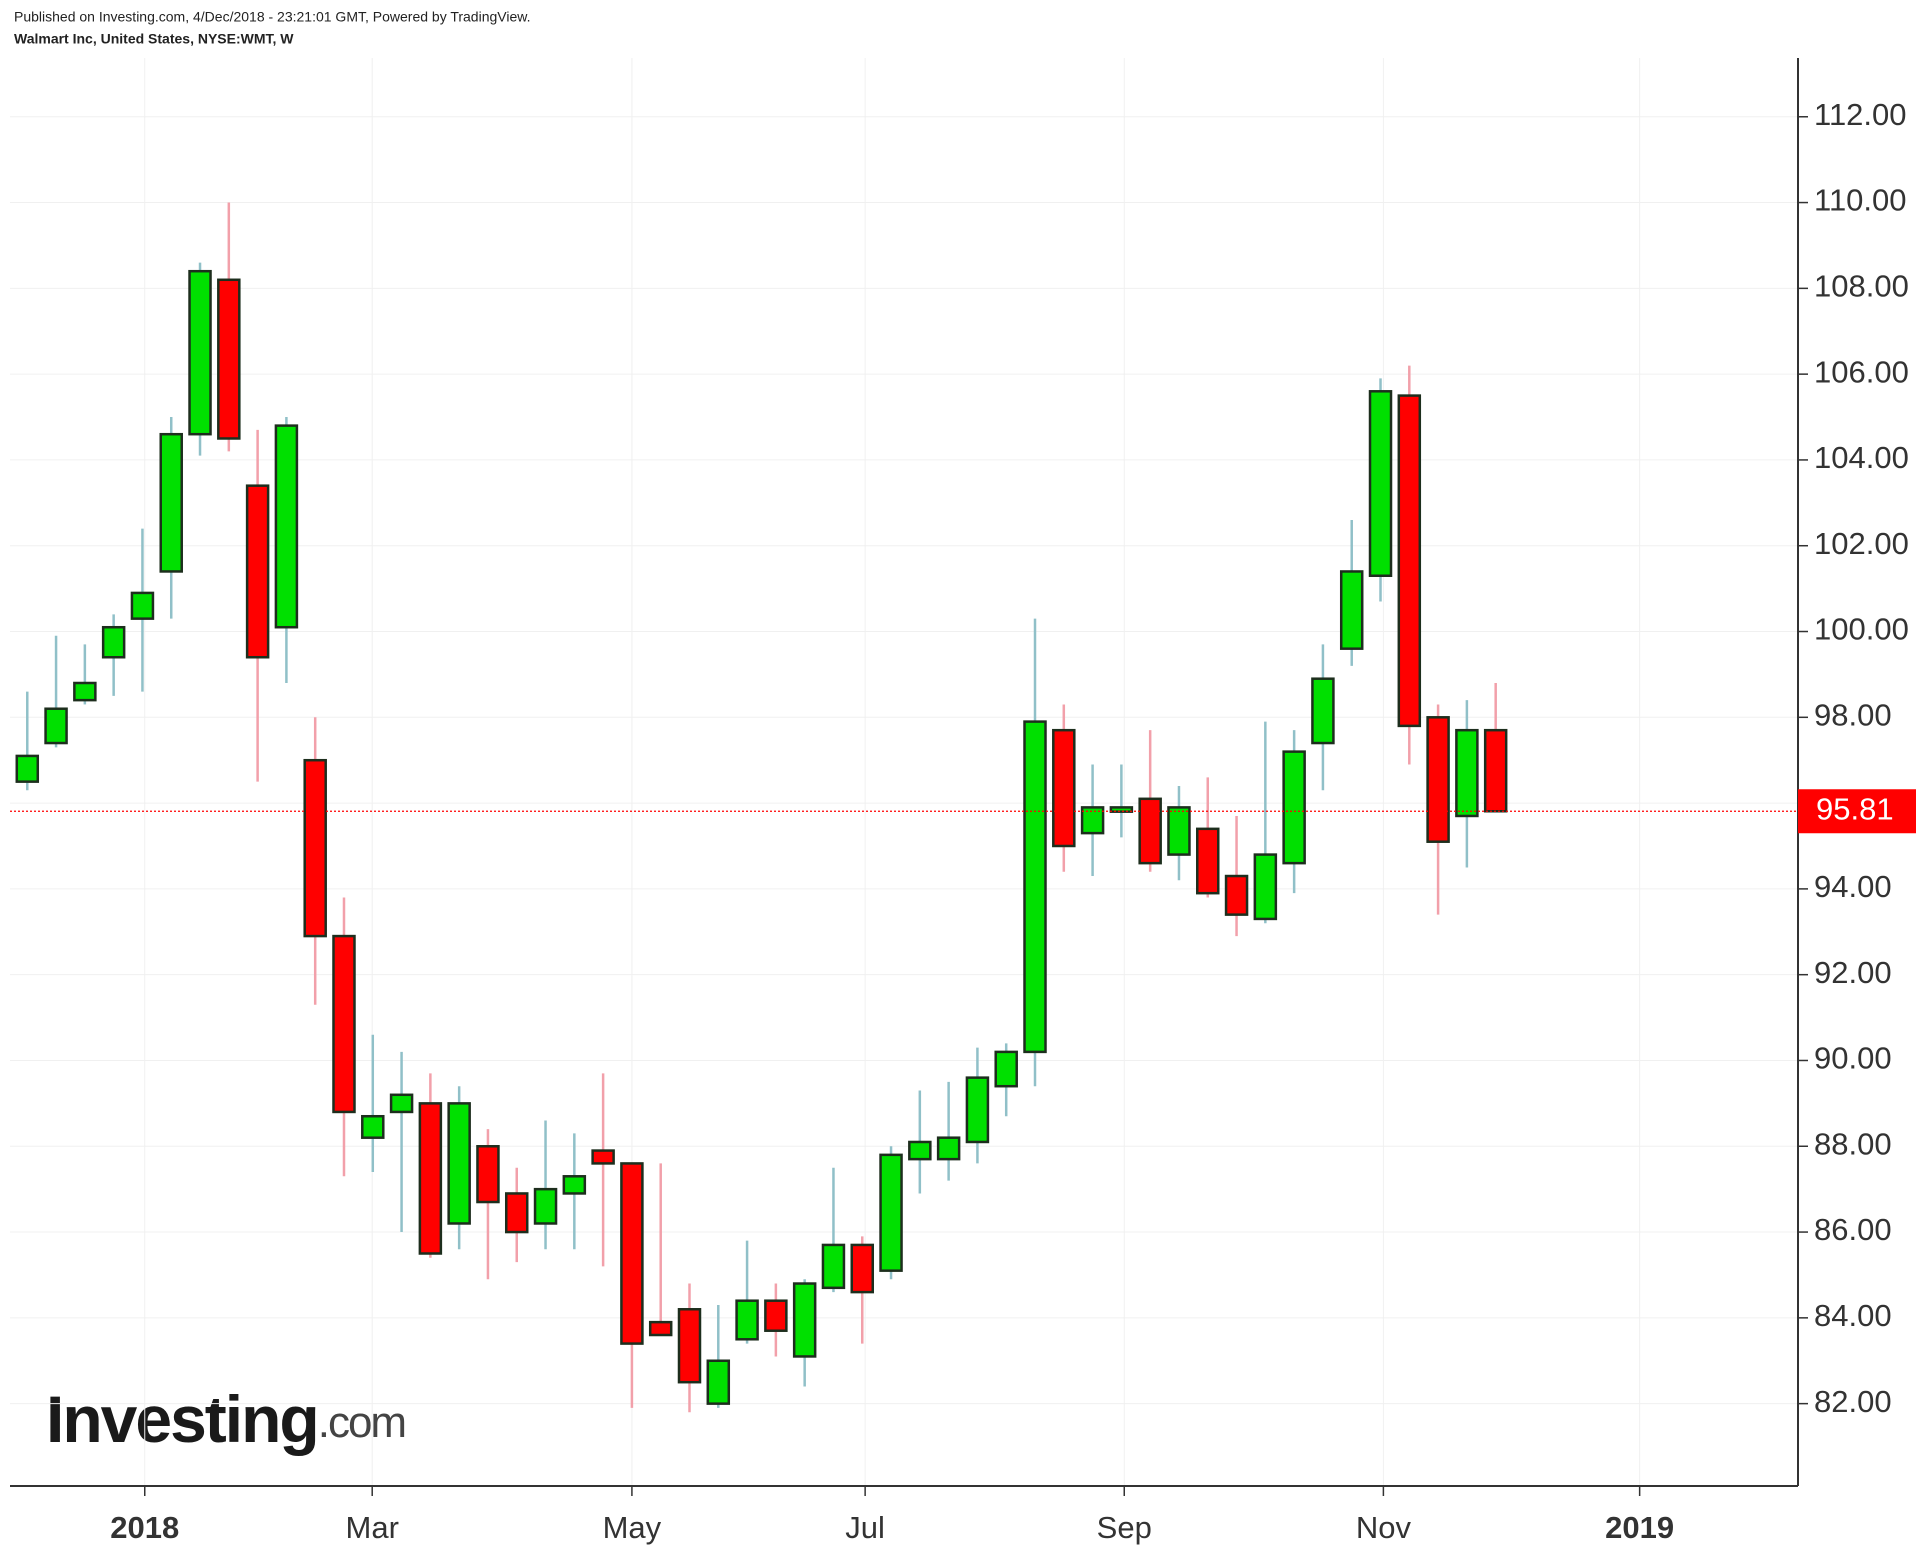 The width and height of the screenshot is (1928, 1555). Describe the element at coordinates (182, 1419) in the screenshot. I see `logo-name: Investing` at that location.